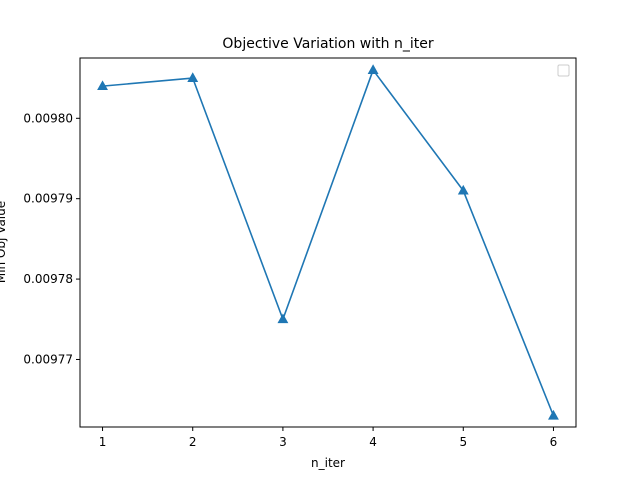 The height and width of the screenshot is (480, 640). I want to click on y-axis-ticks: 0.00977 0.00978 0.00979 0.00980, so click(51, 238).